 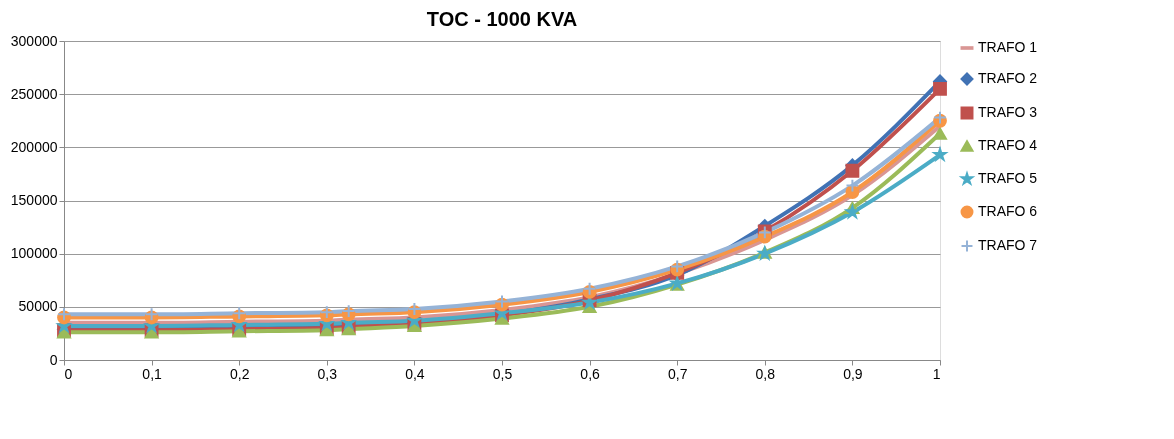 I want to click on x-tick-label: 0, so click(x=68, y=373).